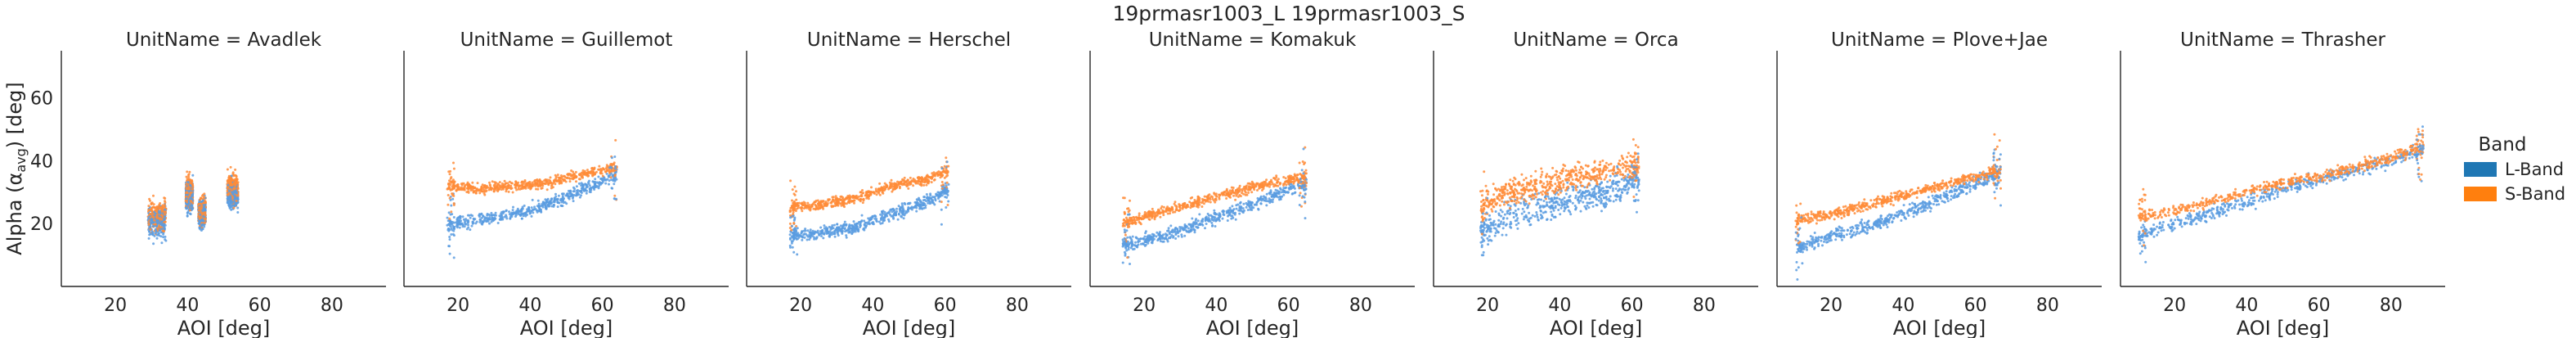 This screenshot has height=338, width=2576. Describe the element at coordinates (41, 99) in the screenshot. I see `y-tick-label: 60` at that location.